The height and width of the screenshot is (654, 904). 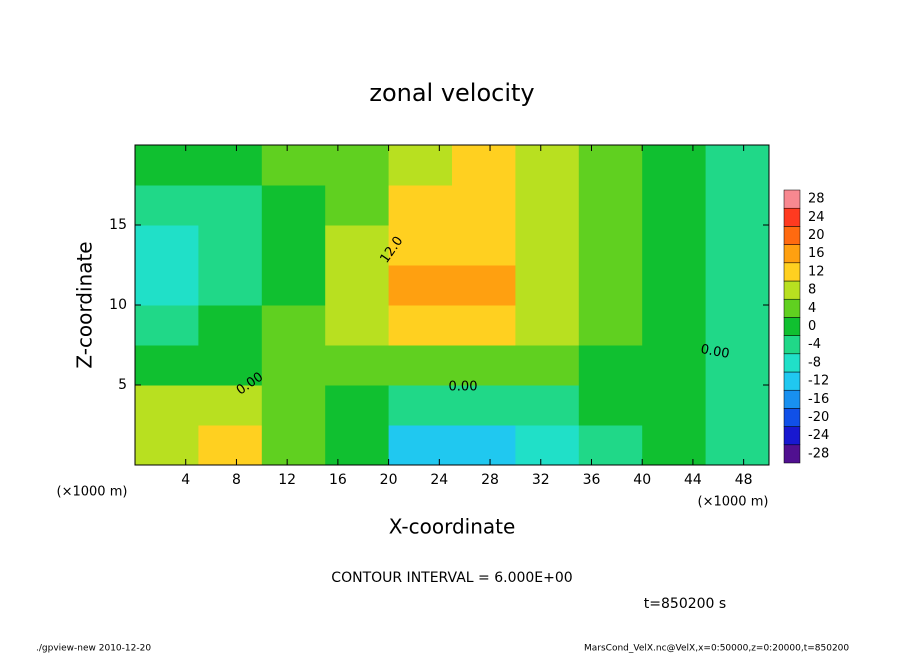 What do you see at coordinates (816, 235) in the screenshot?
I see `colorbar-label: 20` at bounding box center [816, 235].